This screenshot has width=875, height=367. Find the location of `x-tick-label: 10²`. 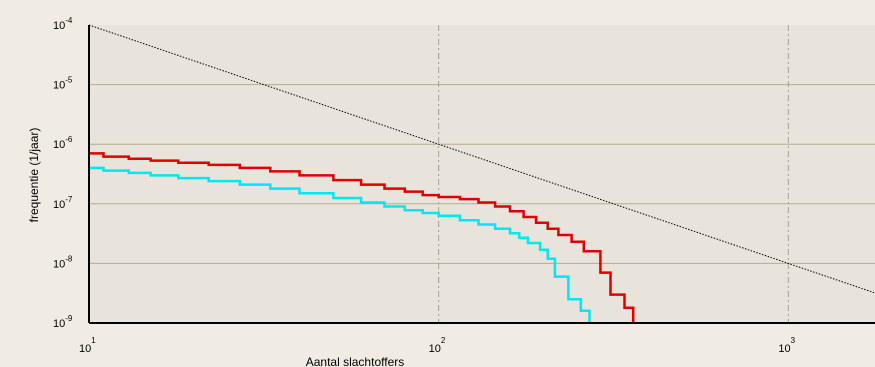

x-tick-label: 10² is located at coordinates (437, 345).